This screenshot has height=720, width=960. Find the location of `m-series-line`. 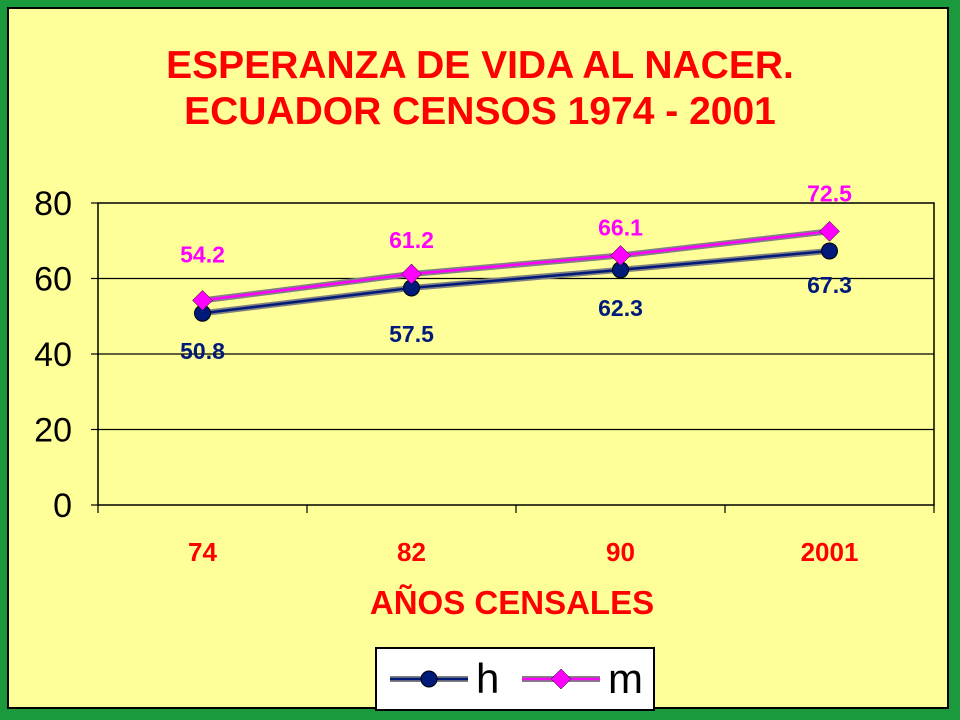

m-series-line is located at coordinates (516, 266).